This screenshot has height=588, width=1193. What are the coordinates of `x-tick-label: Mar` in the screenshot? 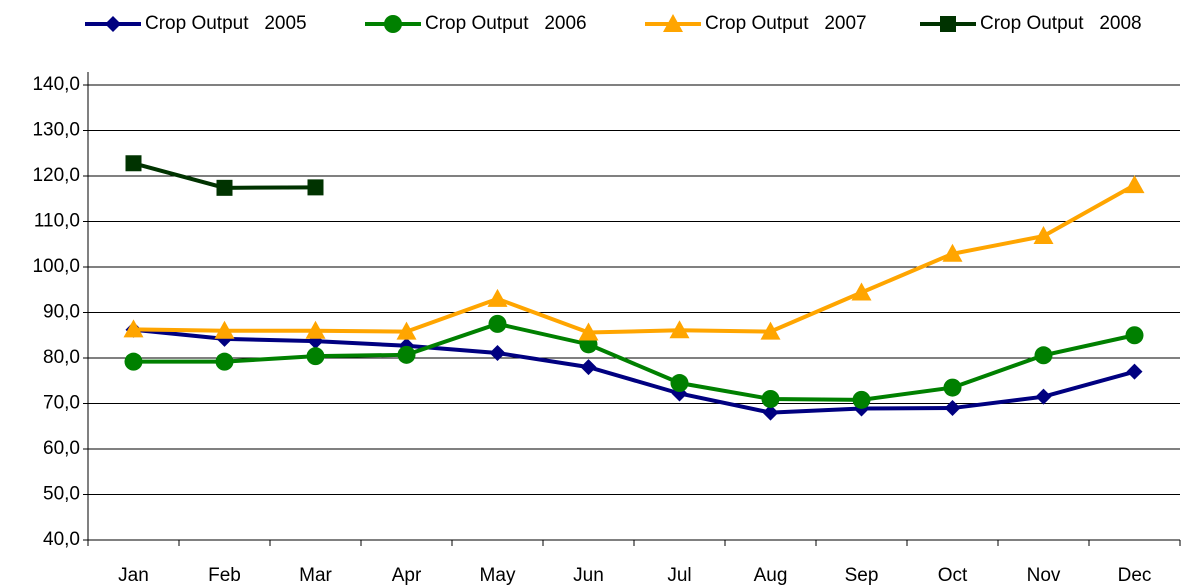 It's located at (315, 575).